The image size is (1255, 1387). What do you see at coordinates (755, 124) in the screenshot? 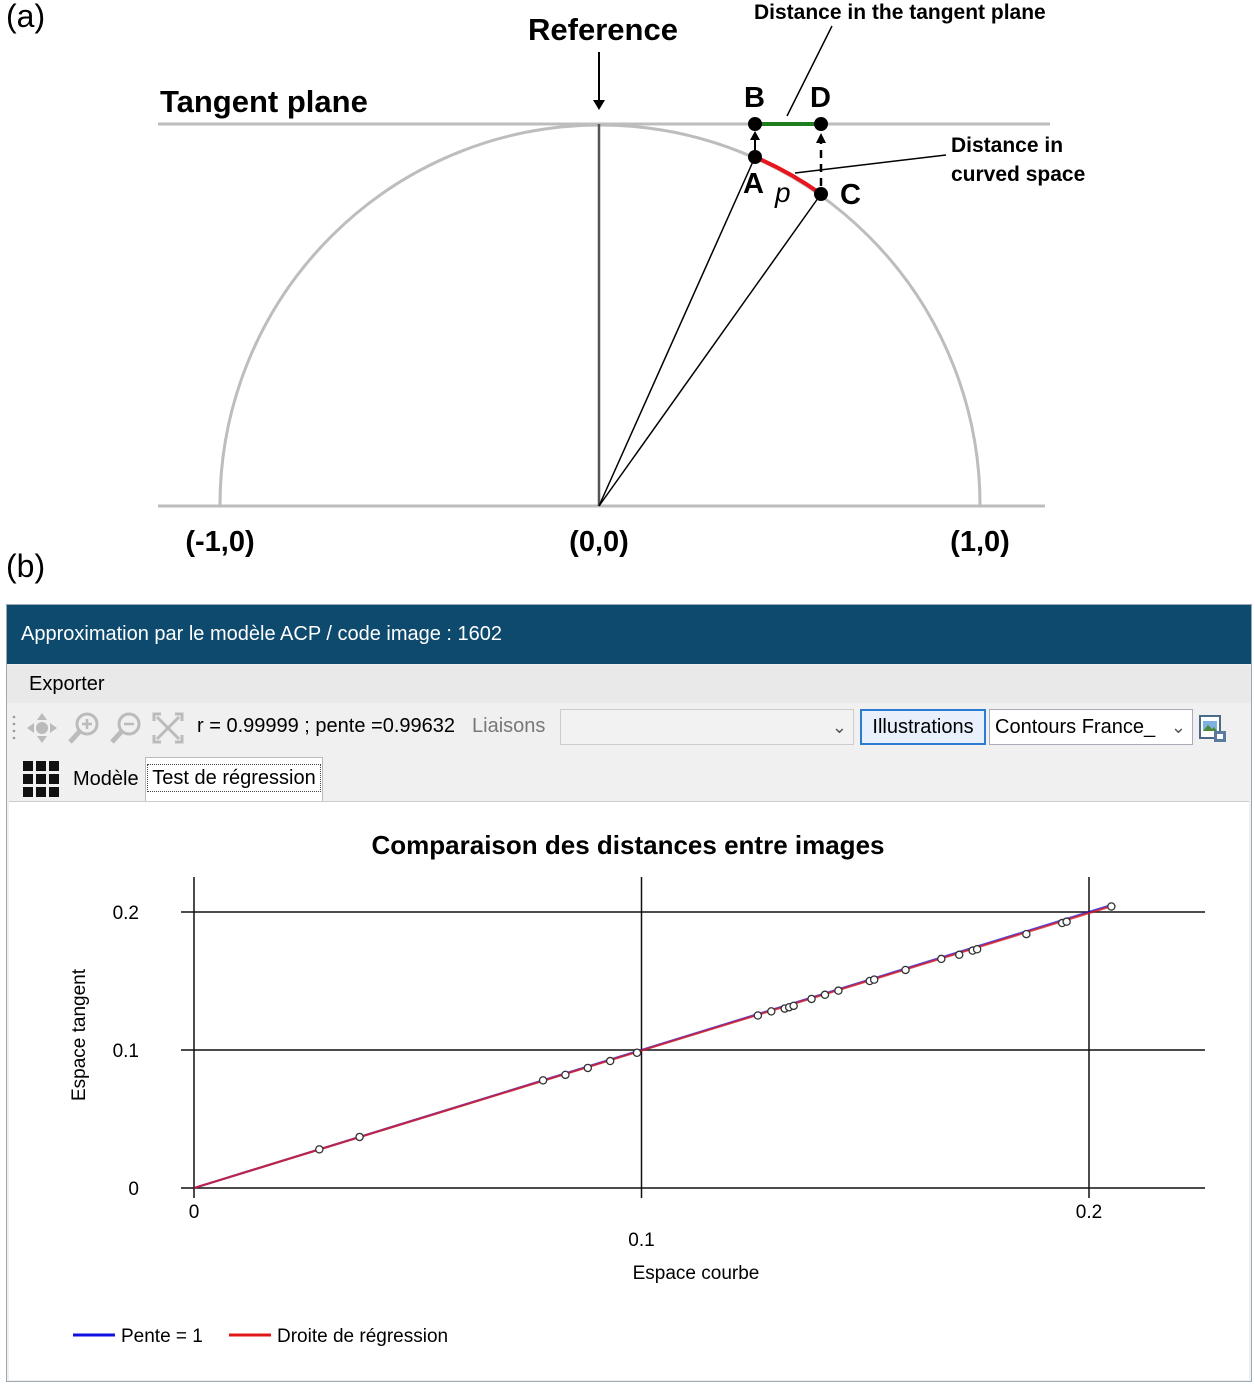
I see `point-b` at bounding box center [755, 124].